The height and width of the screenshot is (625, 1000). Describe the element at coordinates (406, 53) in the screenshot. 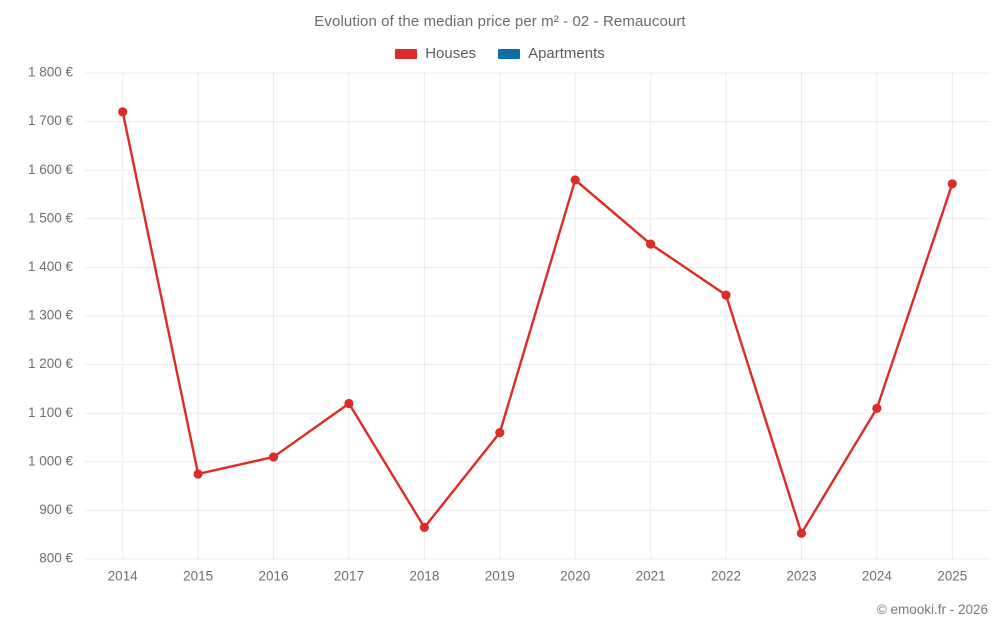

I see `legend-swatch-houses` at that location.